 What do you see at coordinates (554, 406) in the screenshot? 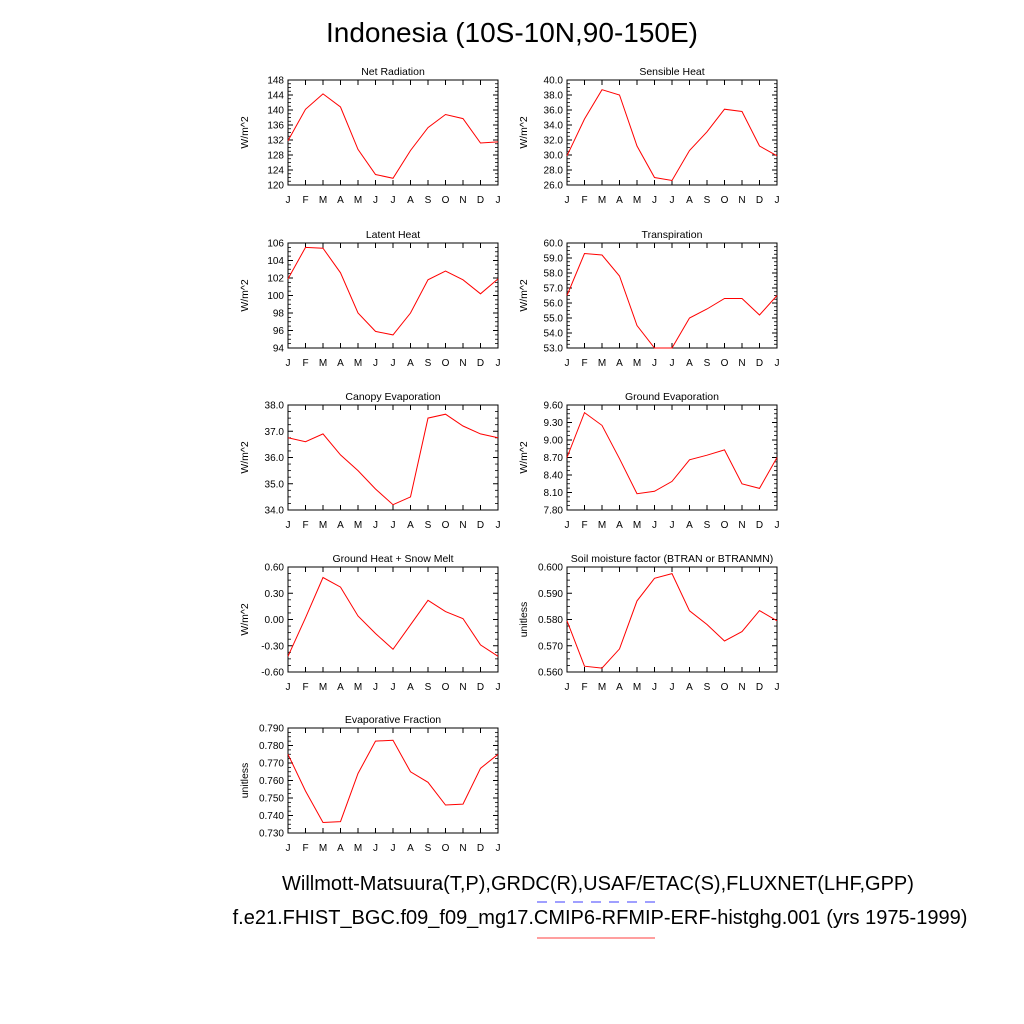
I see `y-tick-label: 9.60` at bounding box center [554, 406].